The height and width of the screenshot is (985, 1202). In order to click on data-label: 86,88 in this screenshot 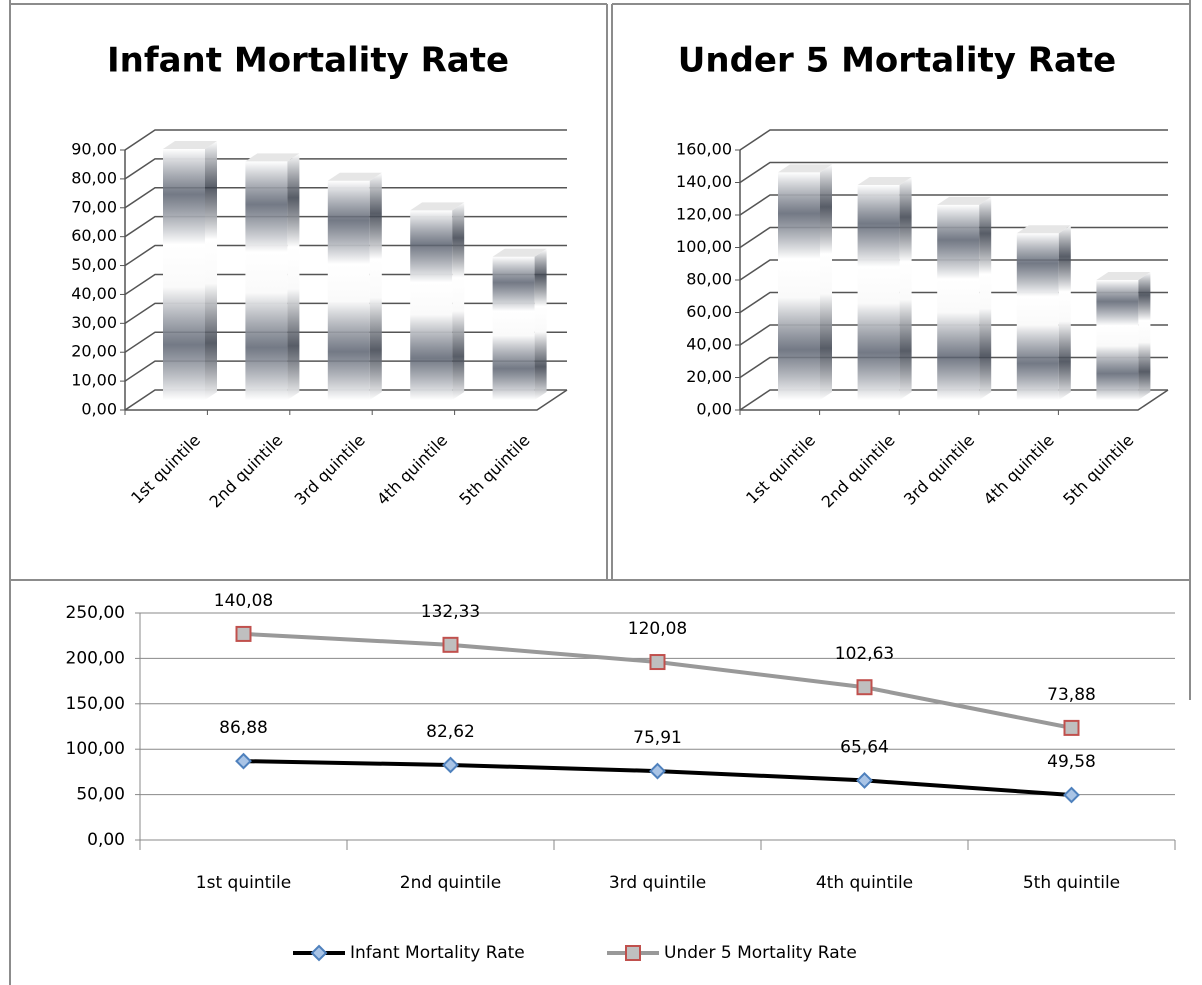, I will do `click(243, 728)`.